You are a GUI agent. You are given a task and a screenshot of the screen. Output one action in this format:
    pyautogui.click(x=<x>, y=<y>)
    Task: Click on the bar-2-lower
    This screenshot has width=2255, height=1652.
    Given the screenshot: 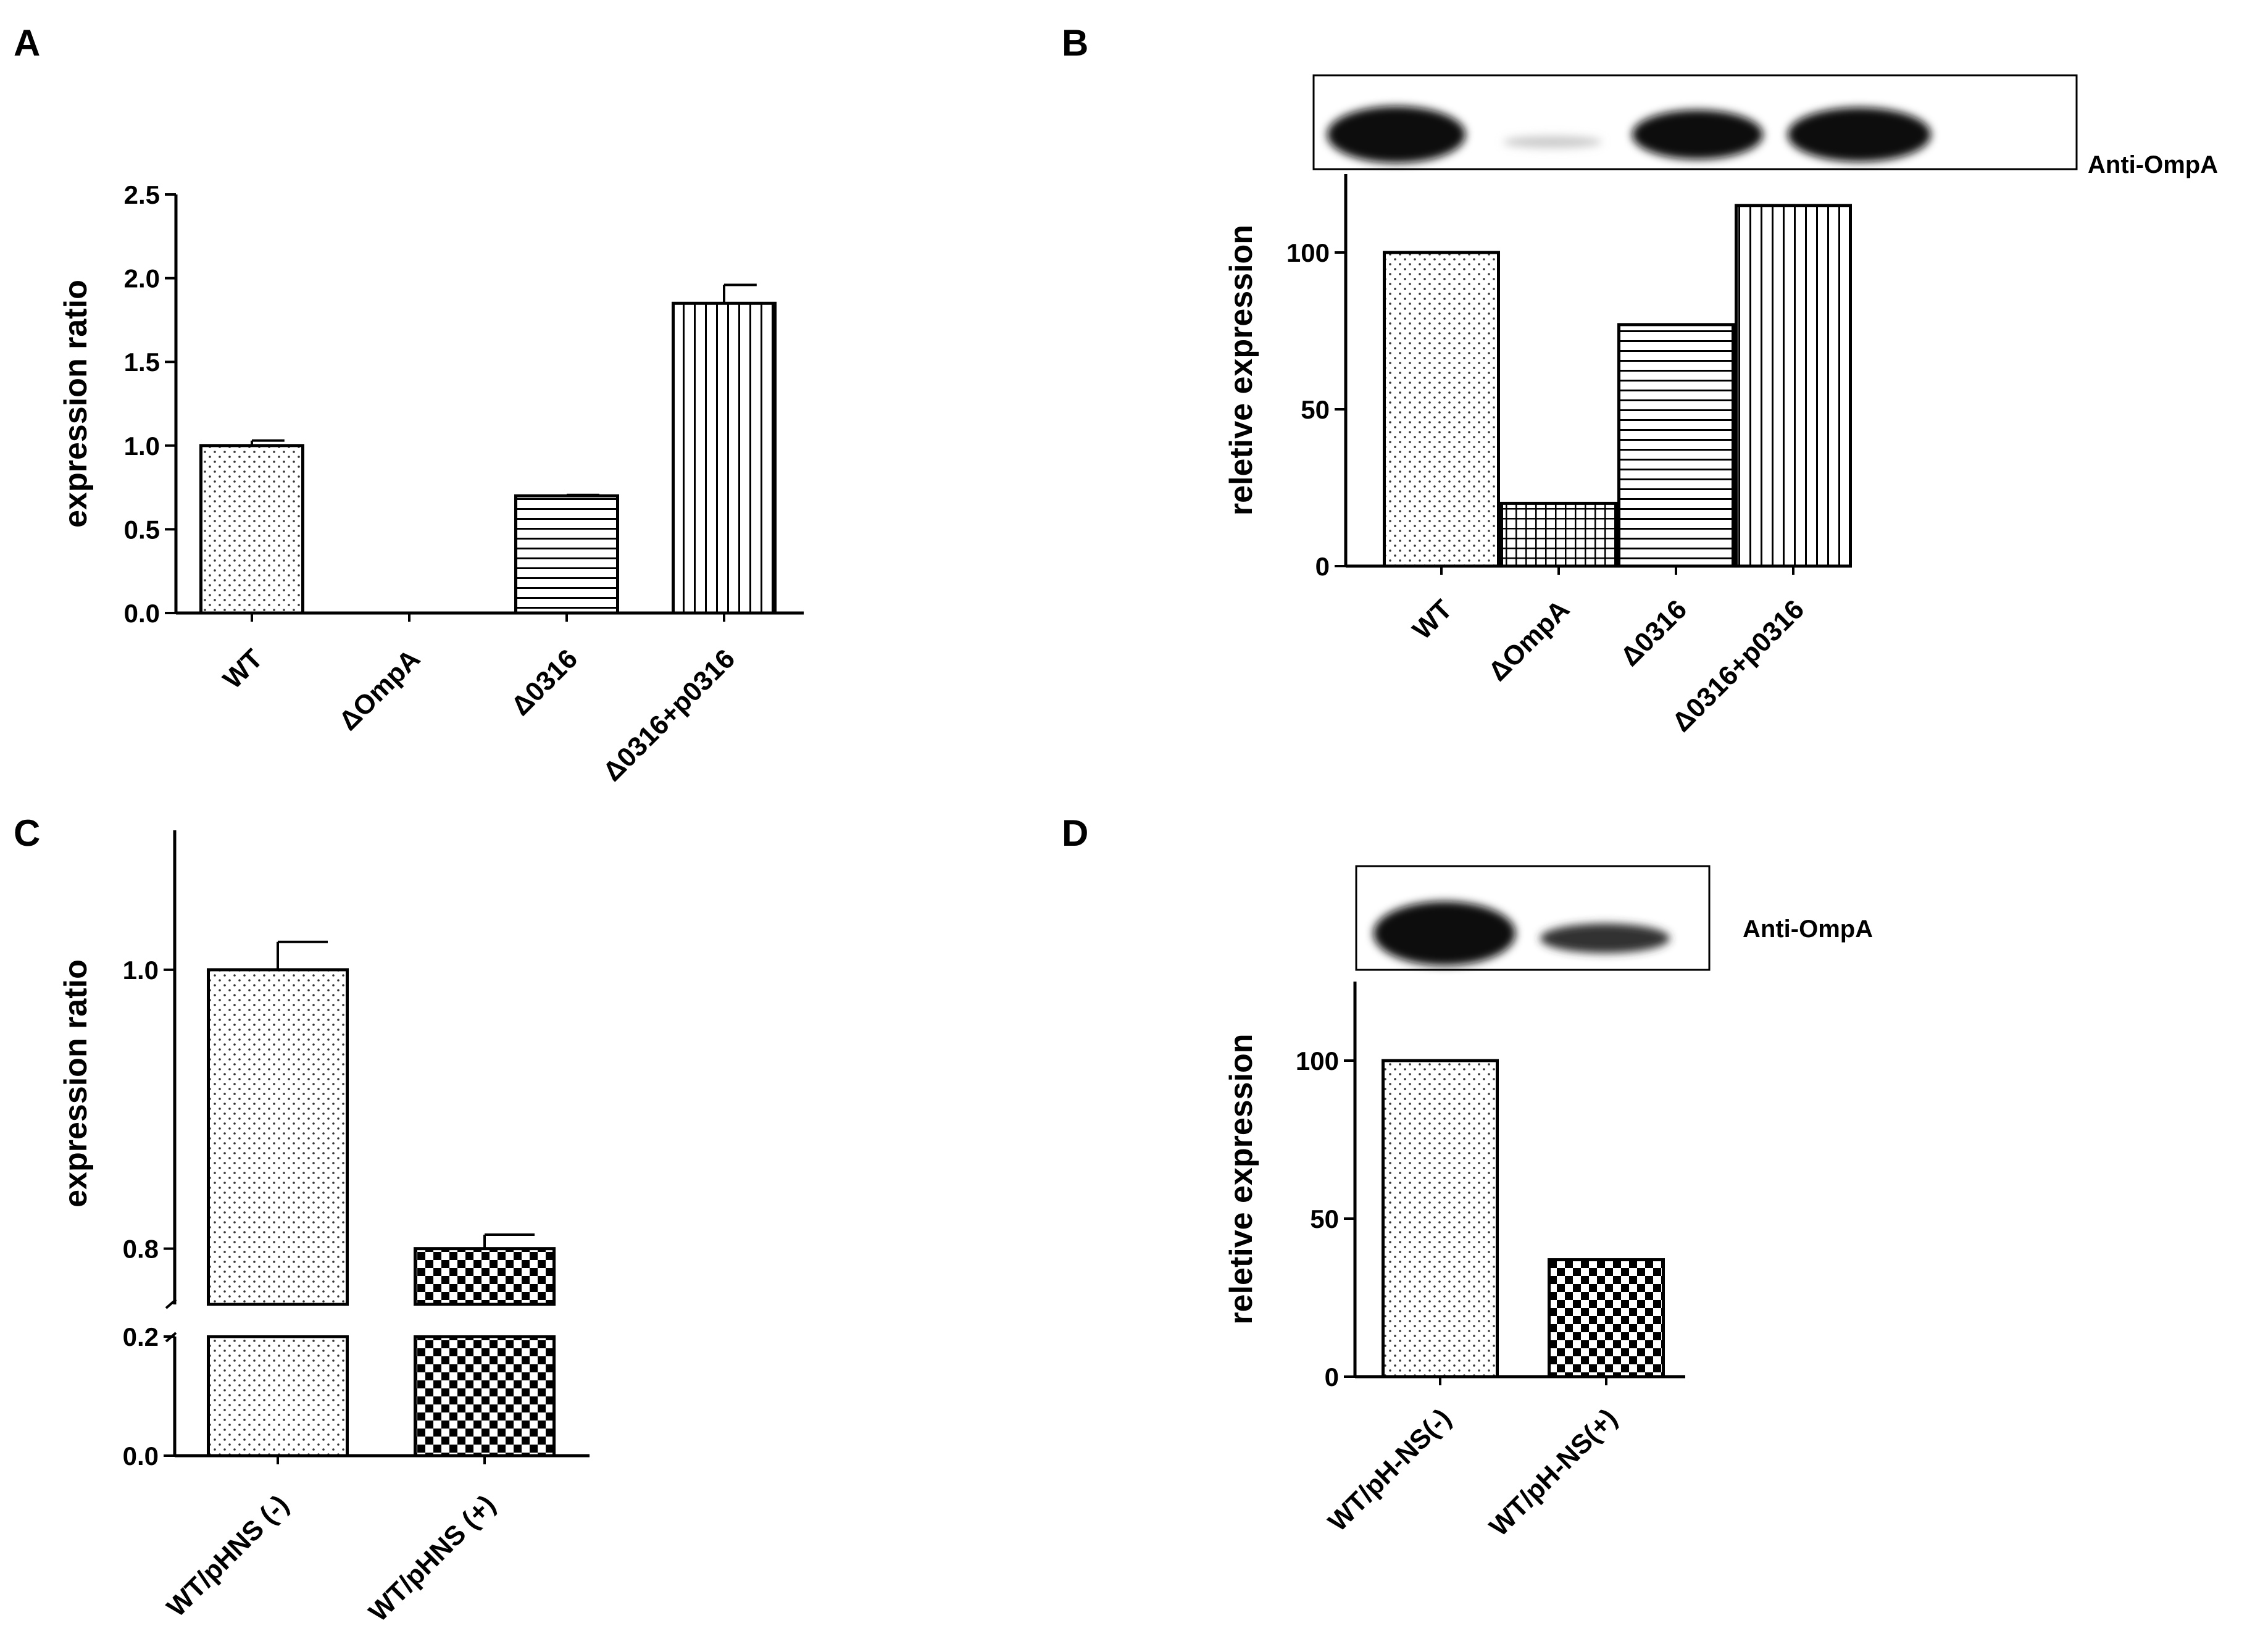 What is the action you would take?
    pyautogui.click(x=485, y=1396)
    